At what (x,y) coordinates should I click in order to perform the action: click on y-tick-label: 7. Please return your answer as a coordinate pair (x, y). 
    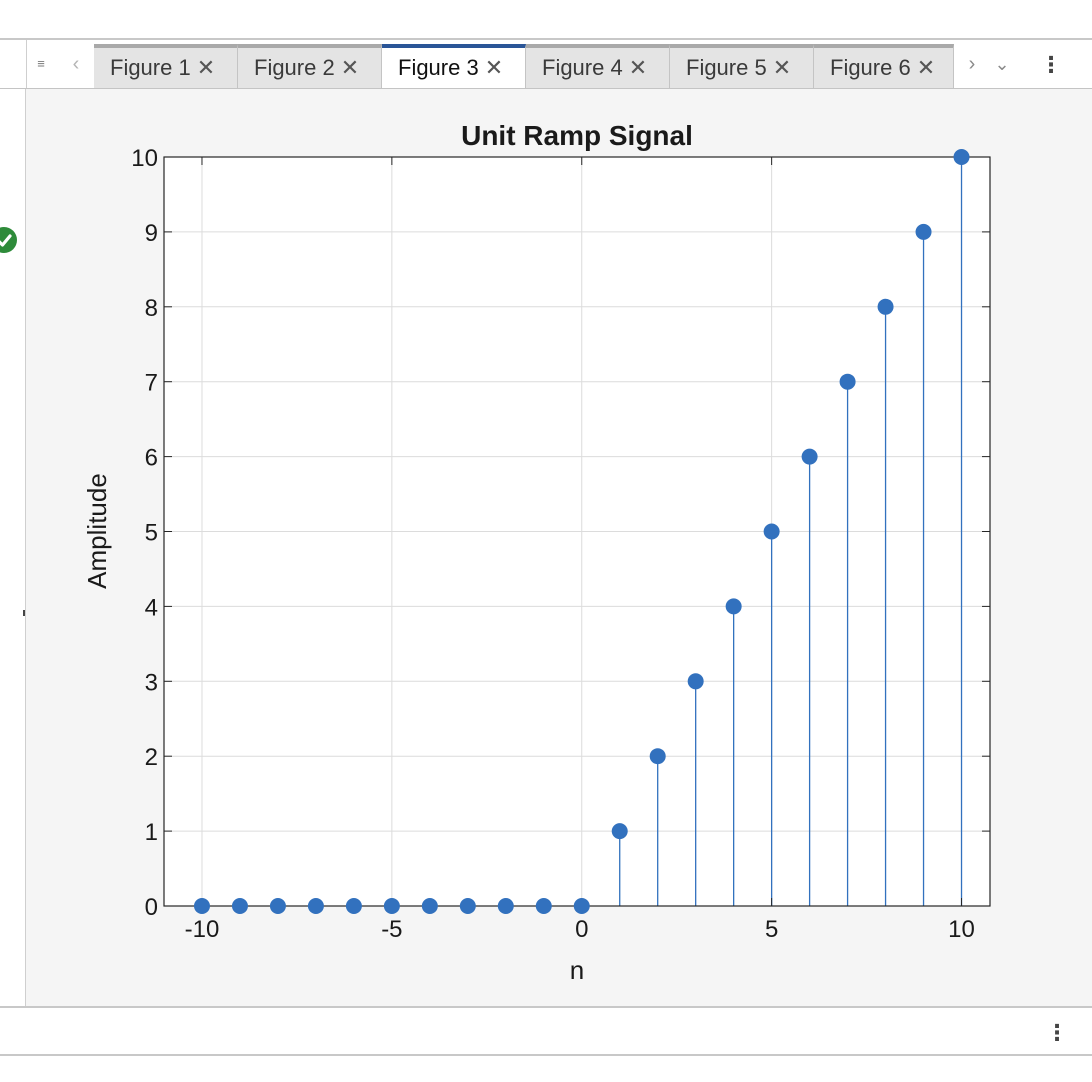
    Looking at the image, I should click on (151, 383).